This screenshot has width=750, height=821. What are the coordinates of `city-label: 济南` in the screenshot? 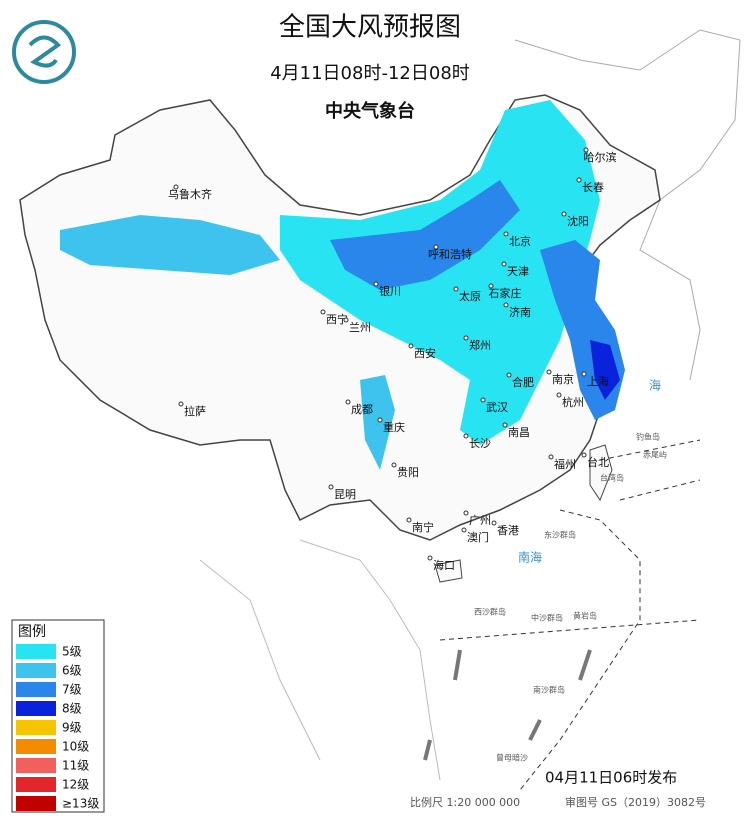 It's located at (520, 312).